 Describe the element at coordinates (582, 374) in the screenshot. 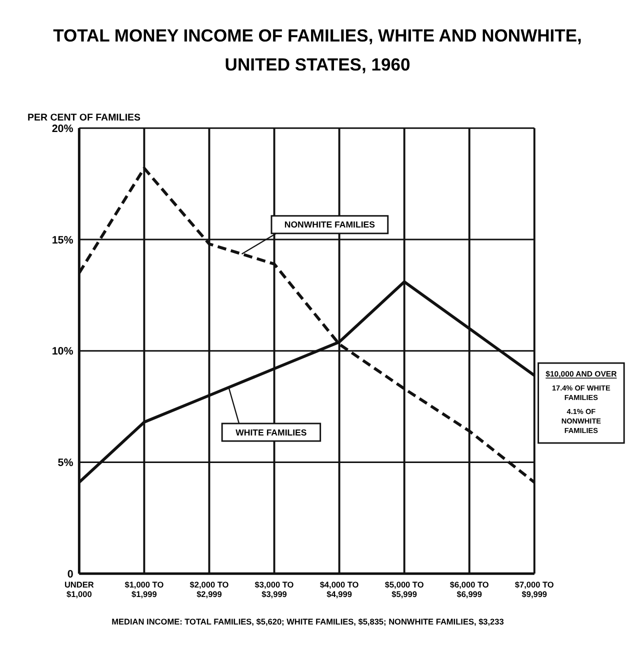

I see `text: $10,000 AND OVER` at that location.